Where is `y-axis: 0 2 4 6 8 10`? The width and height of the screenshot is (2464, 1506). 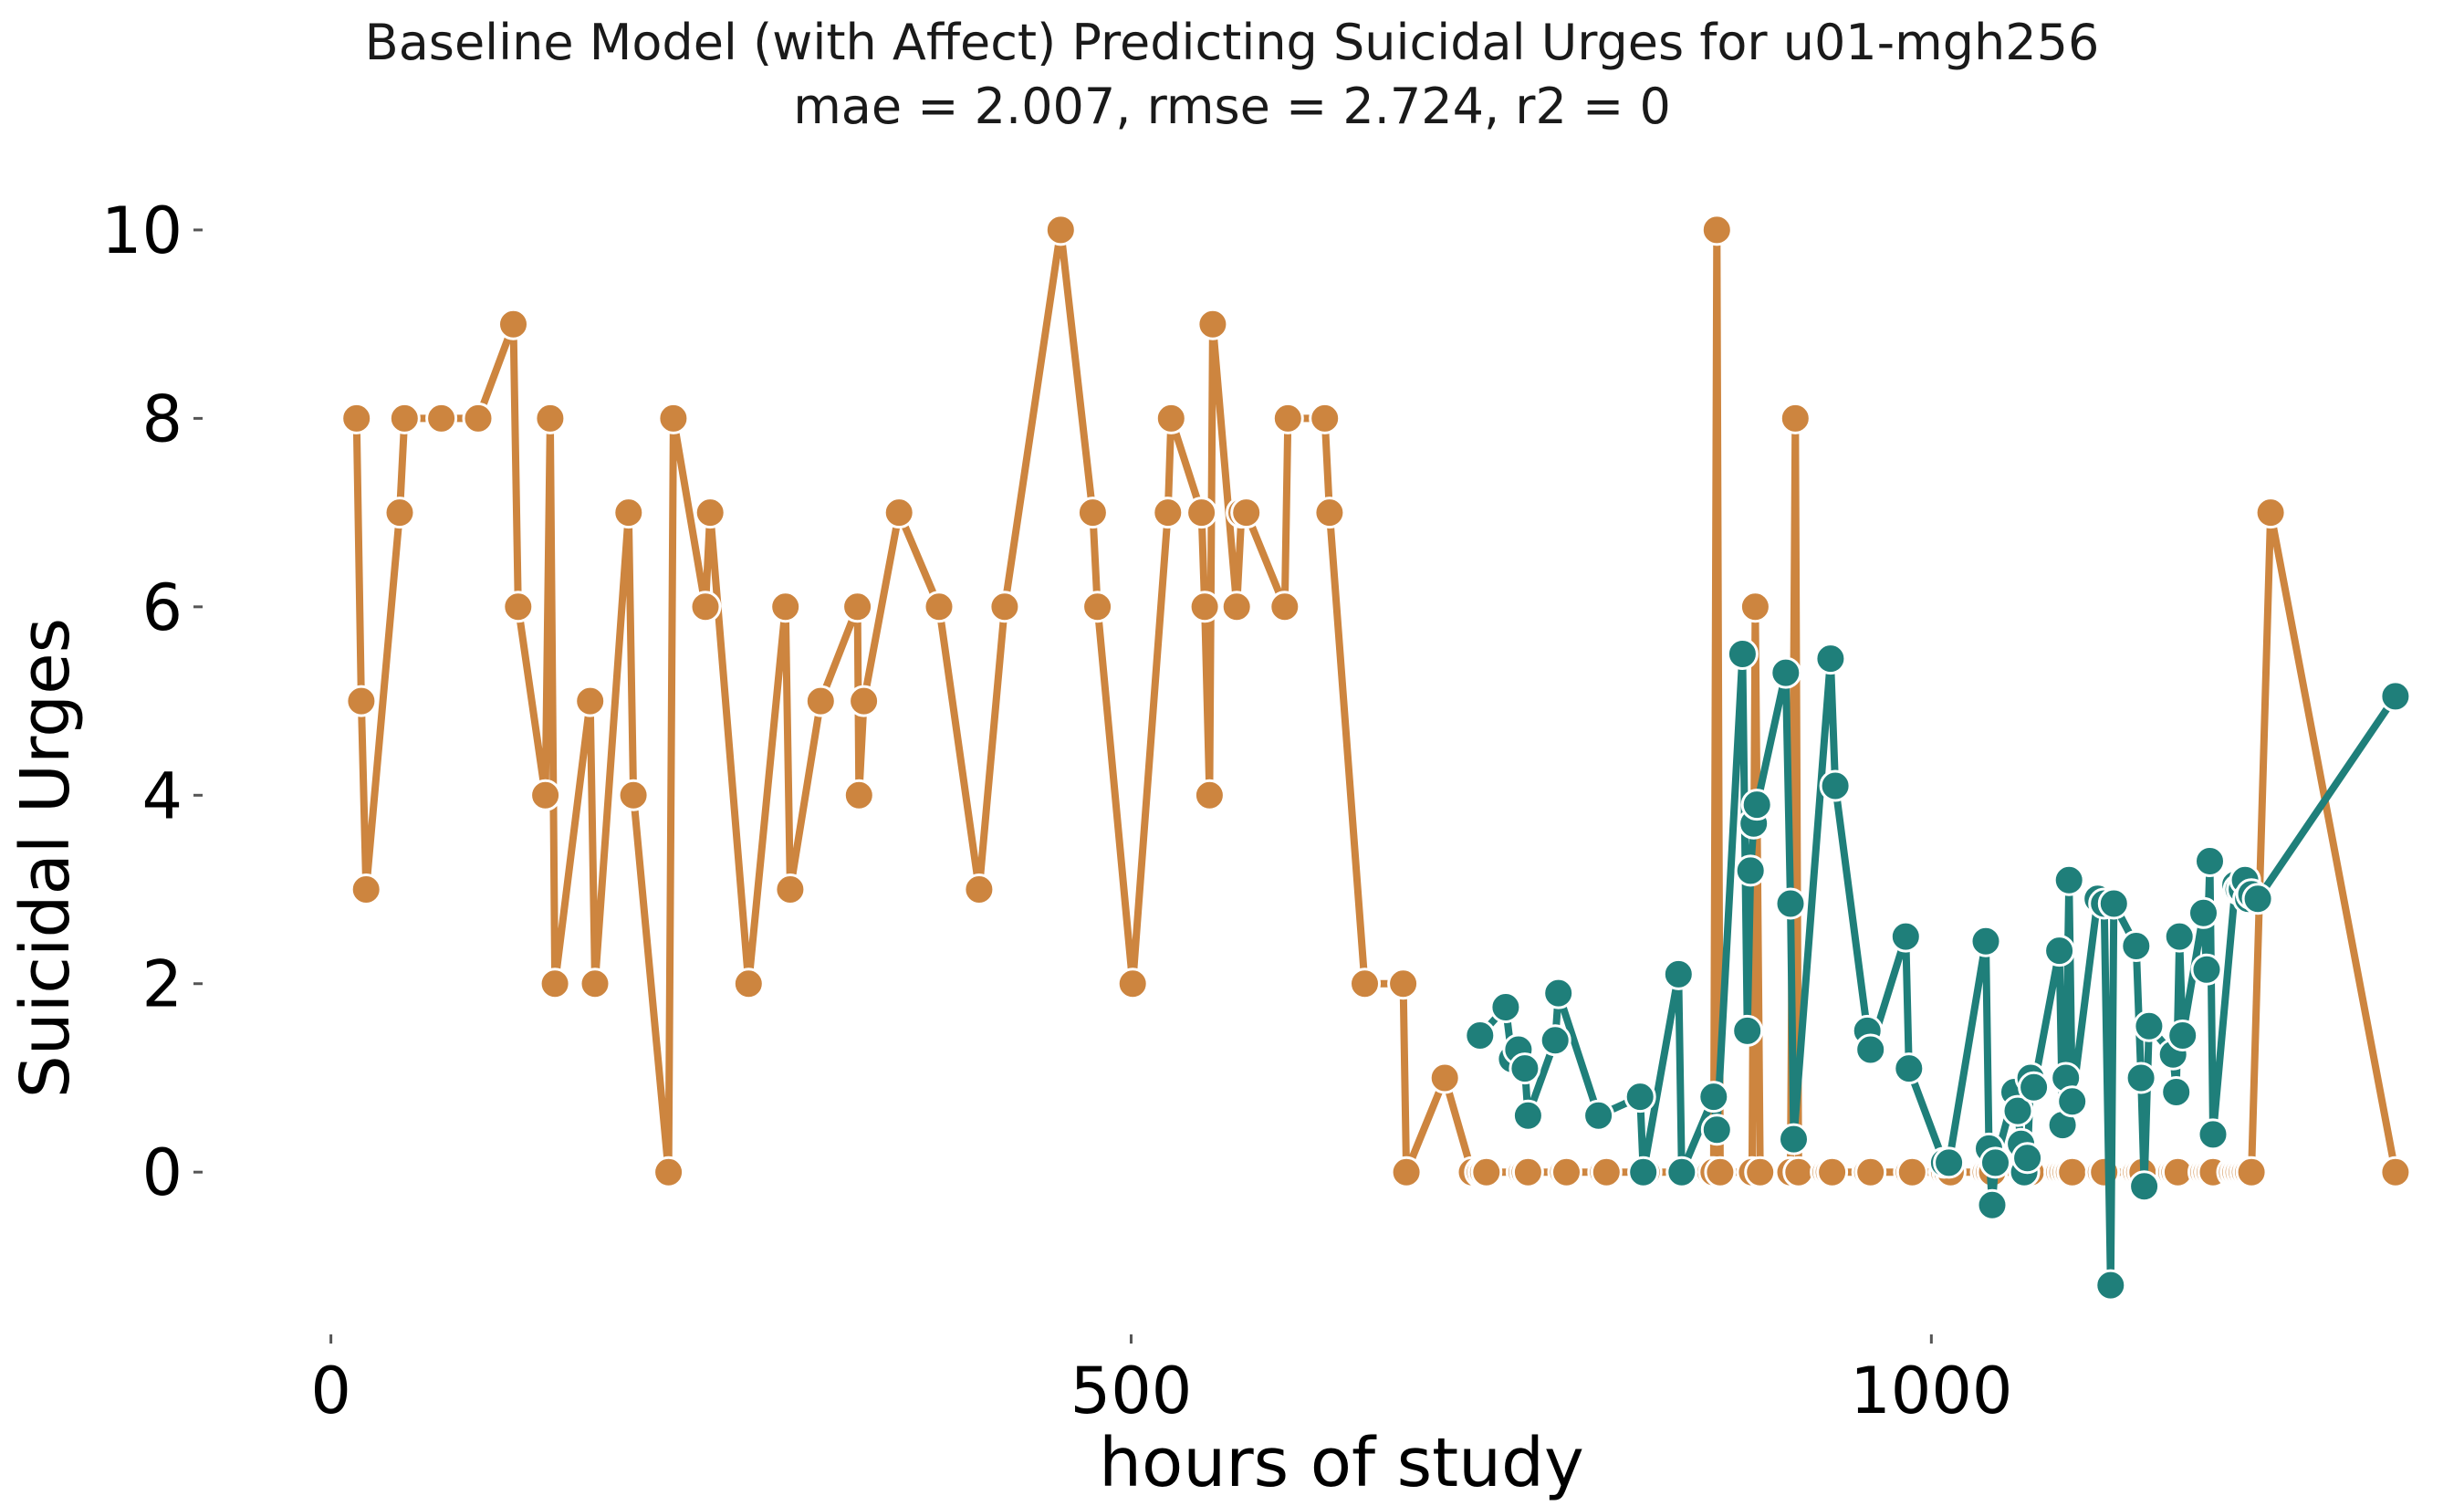
y-axis: 0 2 4 6 8 10 is located at coordinates (152, 701).